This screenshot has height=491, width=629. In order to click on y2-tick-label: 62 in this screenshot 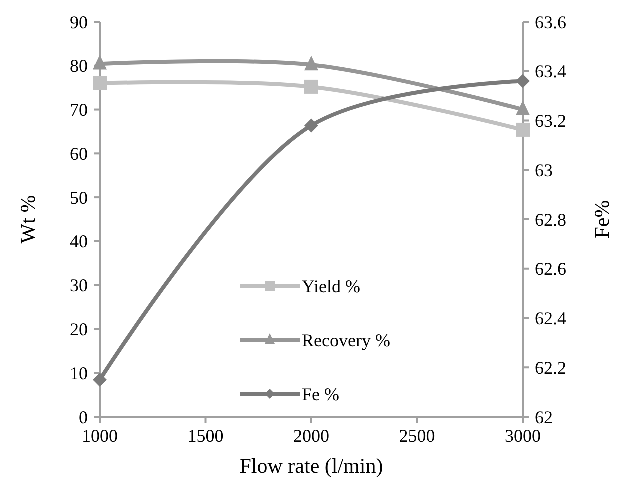, I will do `click(544, 417)`.